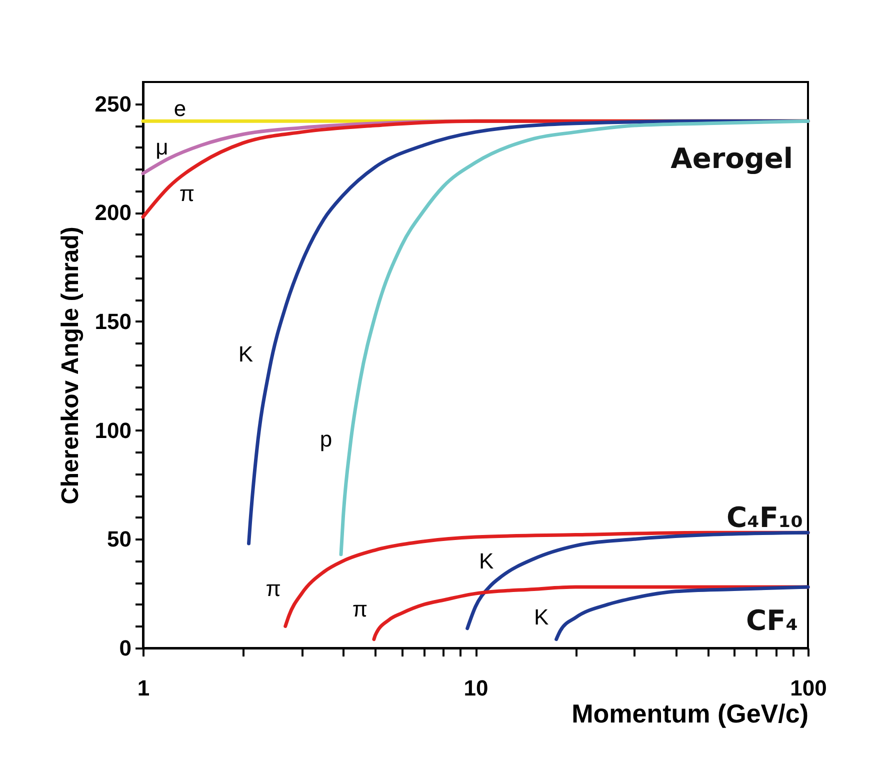  Describe the element at coordinates (113, 213) in the screenshot. I see `y-tick-label: 200` at that location.